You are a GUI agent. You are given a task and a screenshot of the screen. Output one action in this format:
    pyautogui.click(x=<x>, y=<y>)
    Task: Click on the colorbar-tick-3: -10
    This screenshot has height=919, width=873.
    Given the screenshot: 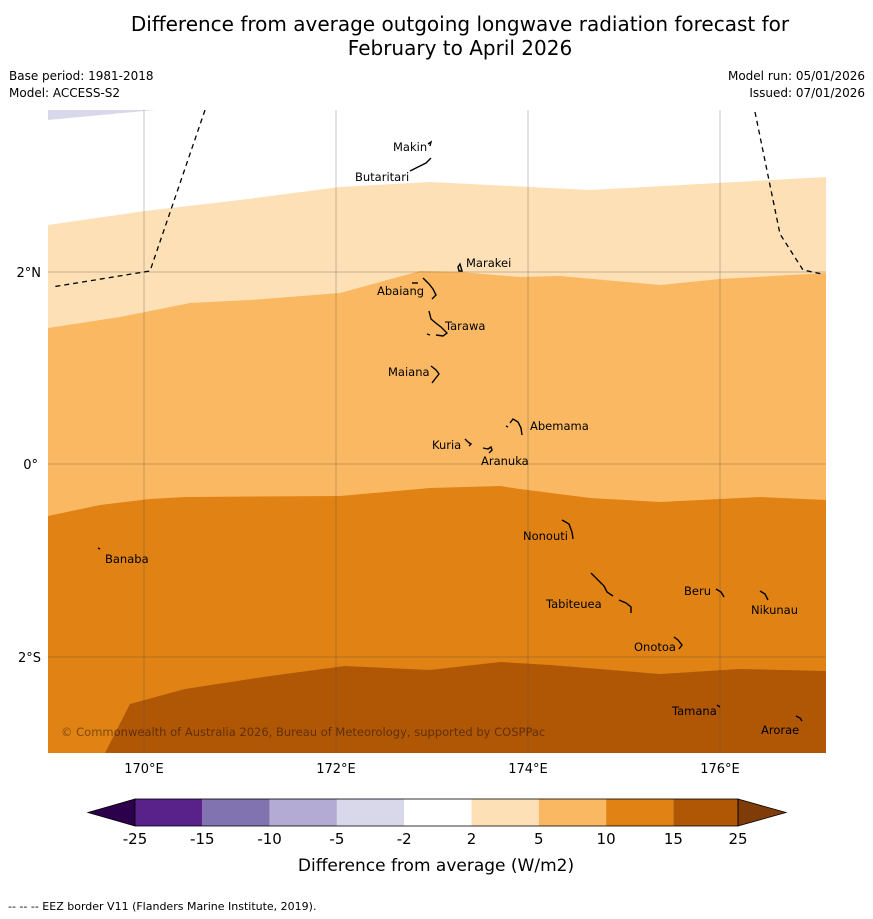 What is the action you would take?
    pyautogui.click(x=269, y=839)
    